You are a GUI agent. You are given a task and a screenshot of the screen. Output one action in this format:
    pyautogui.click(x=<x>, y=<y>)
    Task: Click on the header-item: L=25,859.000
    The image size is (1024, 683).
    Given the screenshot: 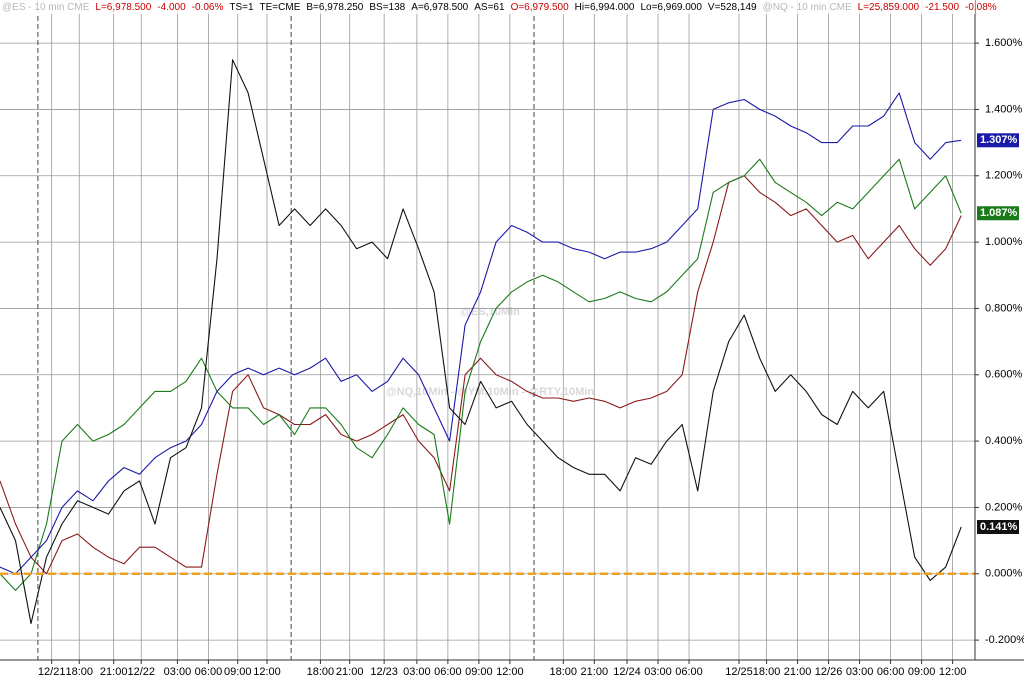 What is the action you would take?
    pyautogui.click(x=889, y=7)
    